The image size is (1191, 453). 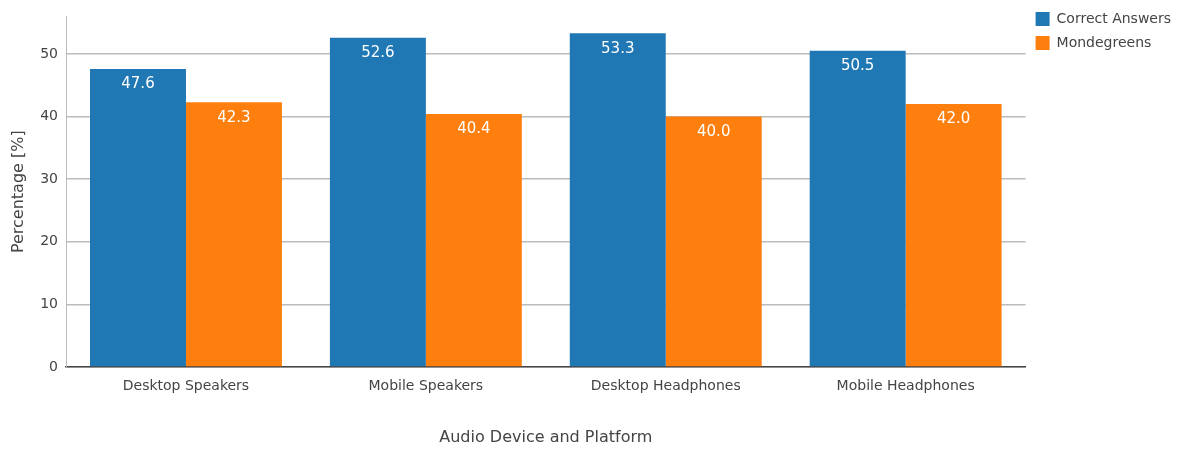 What do you see at coordinates (17, 192) in the screenshot?
I see `y-axis-title: Percentage [%]` at bounding box center [17, 192].